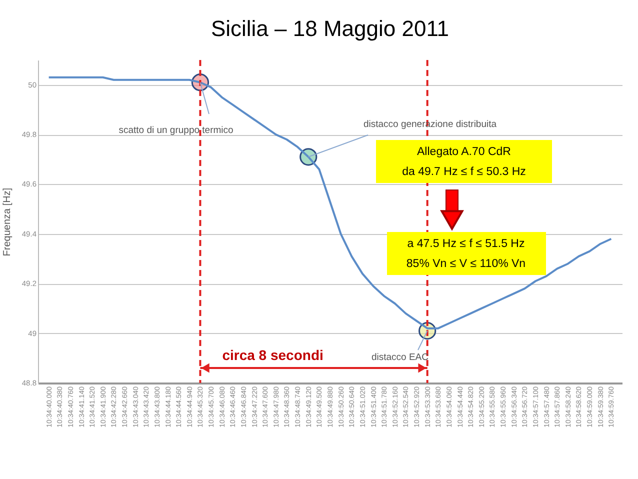 The height and width of the screenshot is (479, 638). What do you see at coordinates (400, 357) in the screenshot?
I see `annotation: distacco EAC` at bounding box center [400, 357].